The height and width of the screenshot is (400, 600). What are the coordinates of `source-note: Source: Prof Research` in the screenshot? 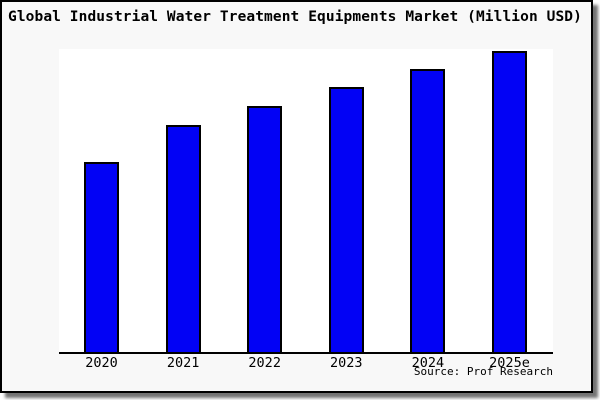 It's located at (483, 371).